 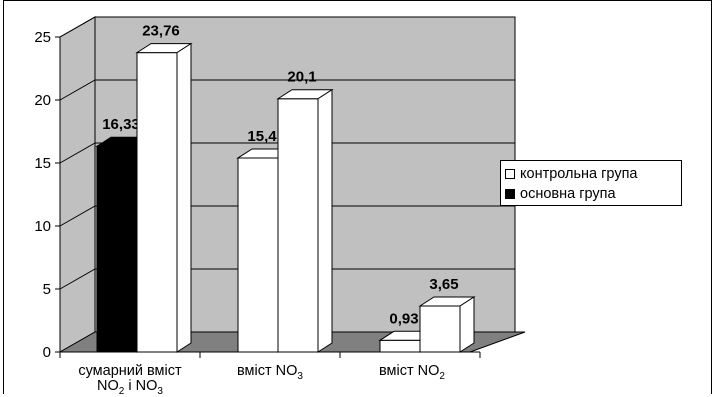 What do you see at coordinates (510, 194) in the screenshot?
I see `legend-swatch-main` at bounding box center [510, 194].